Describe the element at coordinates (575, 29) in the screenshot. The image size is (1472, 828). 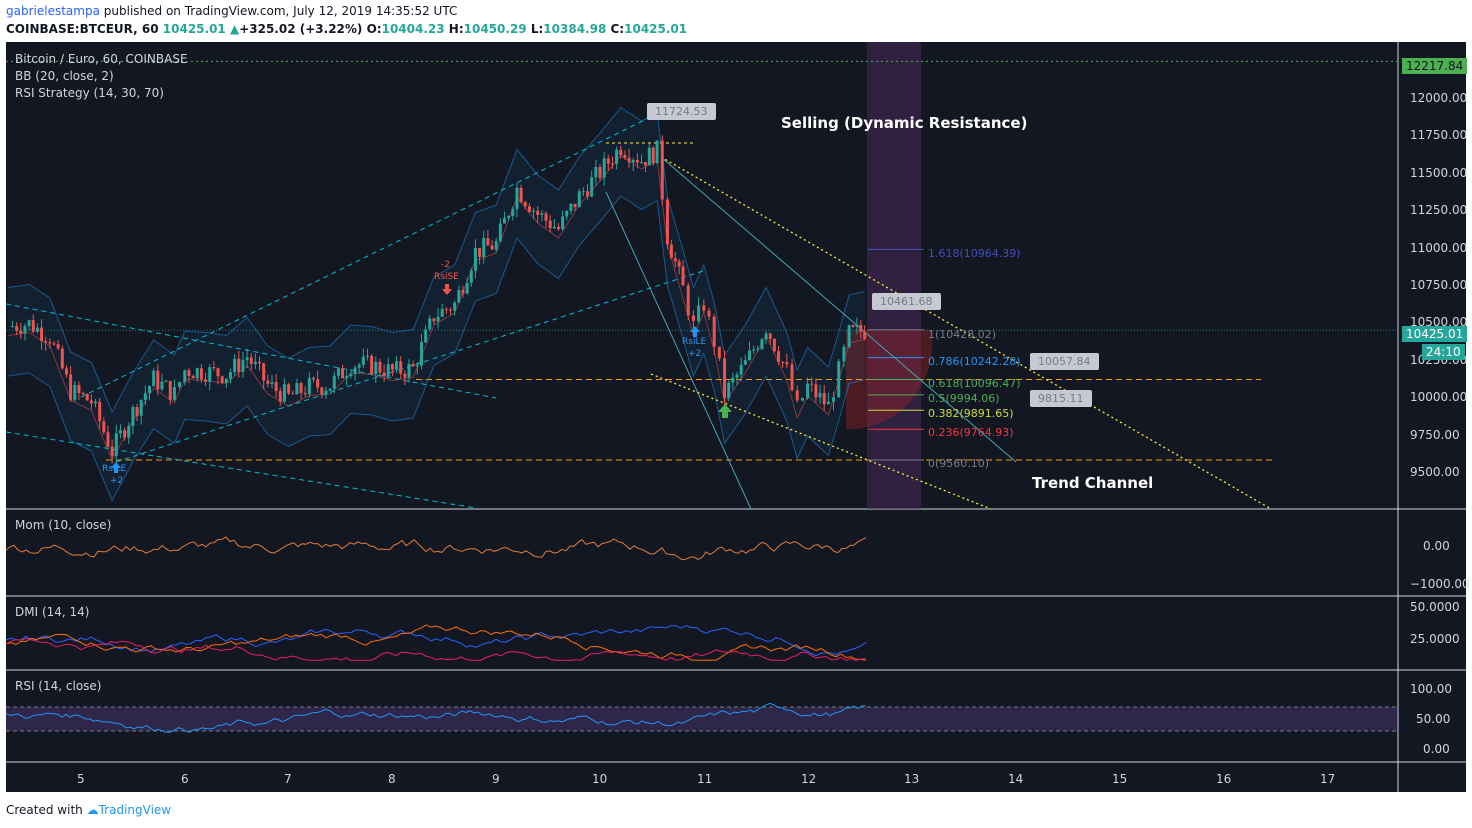
I see `low-value: 10384.98` at that location.